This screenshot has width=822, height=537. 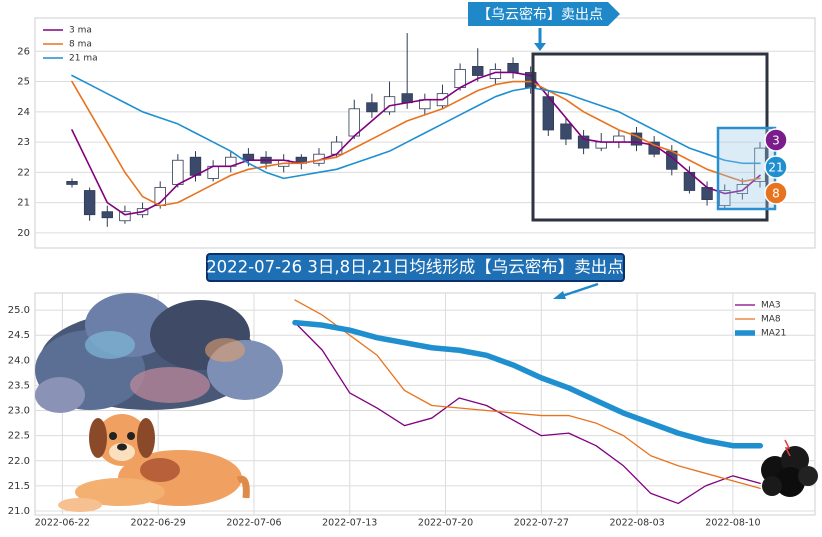 What do you see at coordinates (19, 335) in the screenshot?
I see `y-tick-label: 24.5` at bounding box center [19, 335].